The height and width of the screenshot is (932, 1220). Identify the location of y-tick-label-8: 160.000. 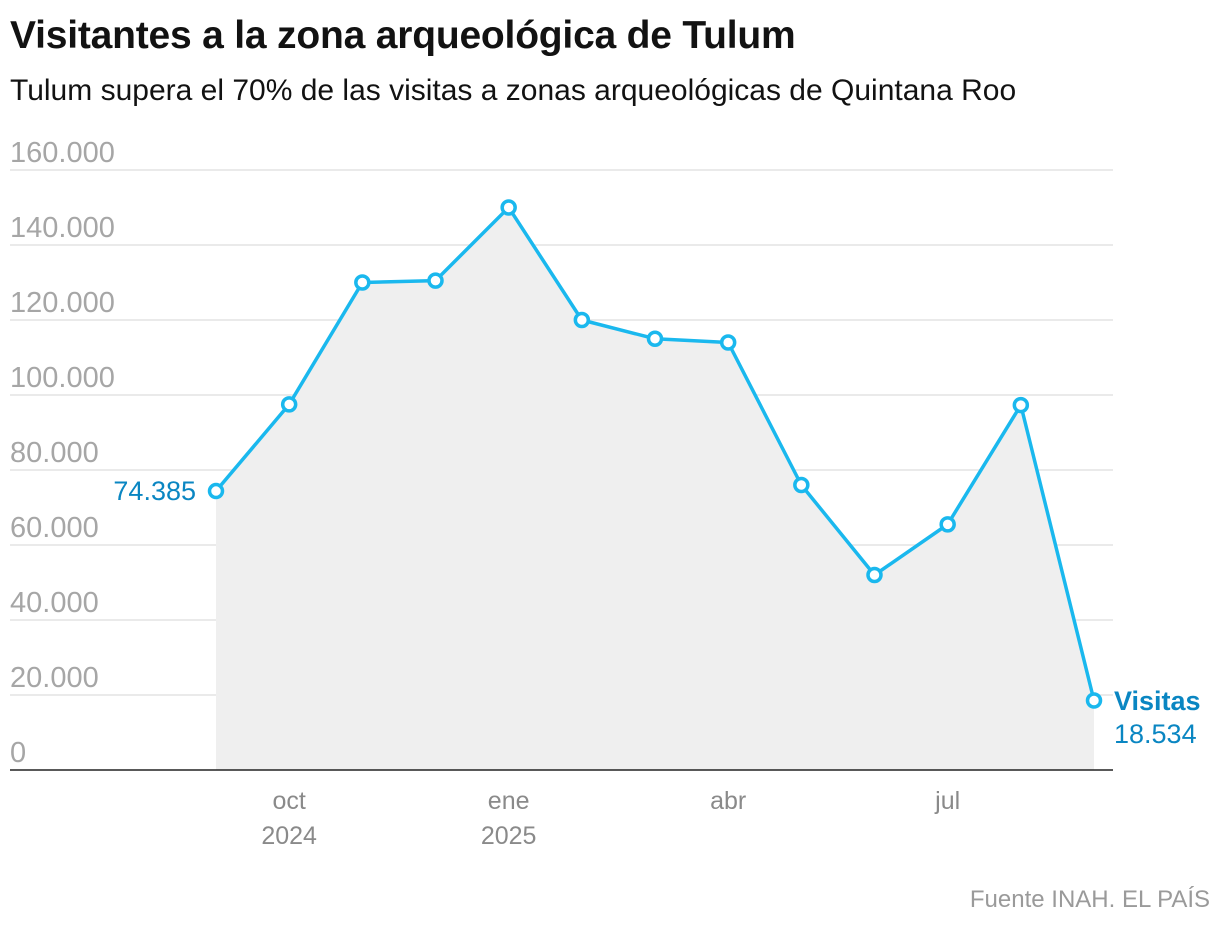
(62, 153).